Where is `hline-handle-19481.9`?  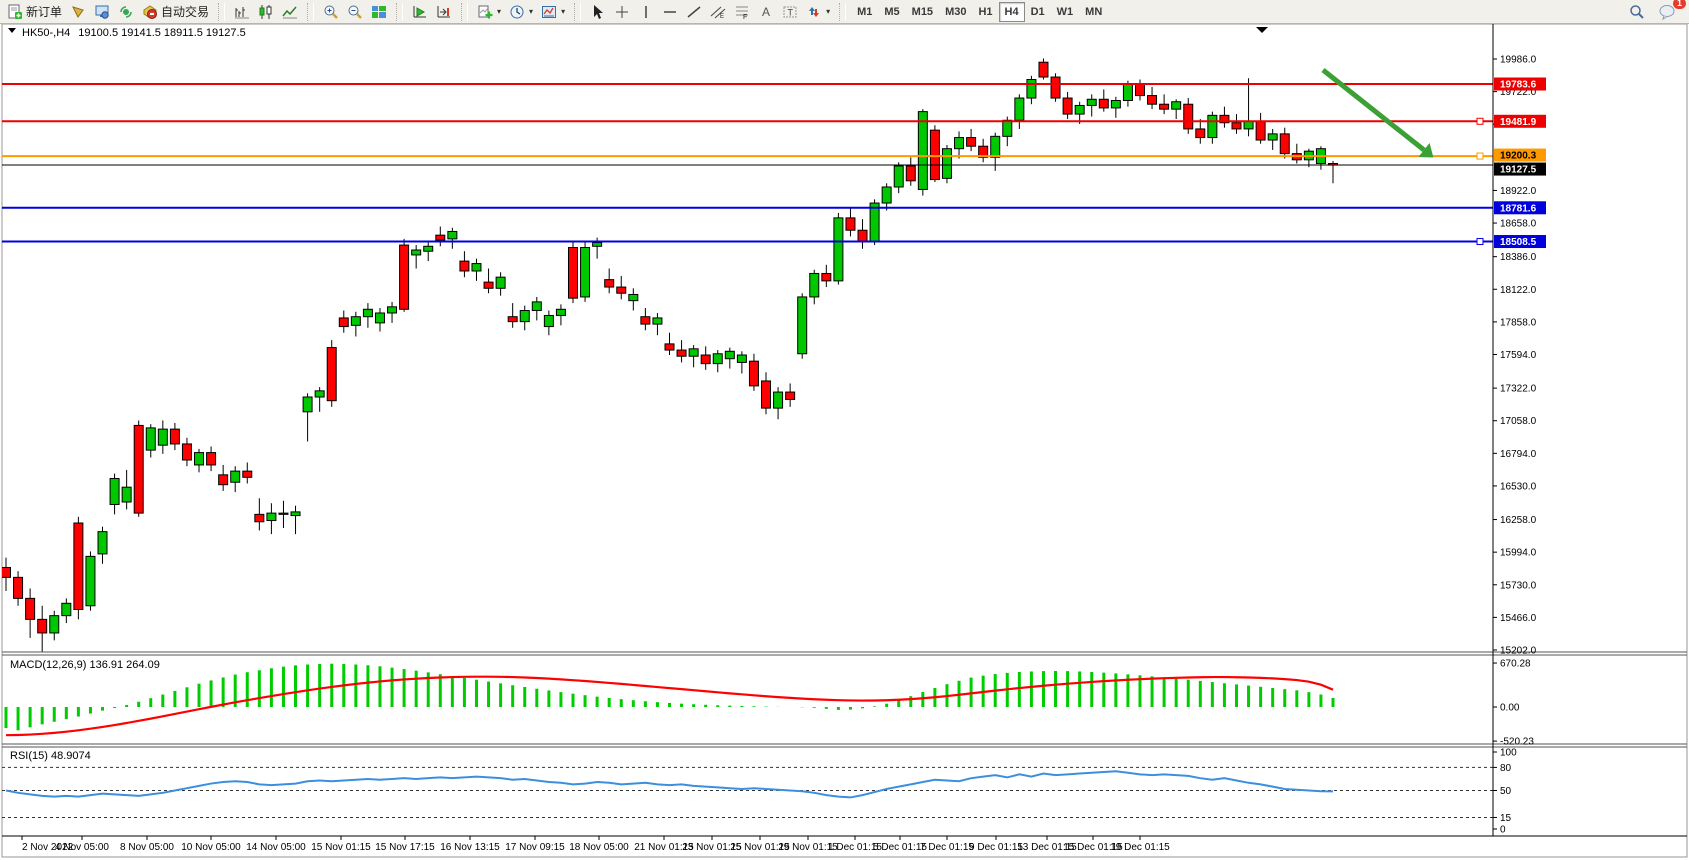 hline-handle-19481.9 is located at coordinates (1480, 121).